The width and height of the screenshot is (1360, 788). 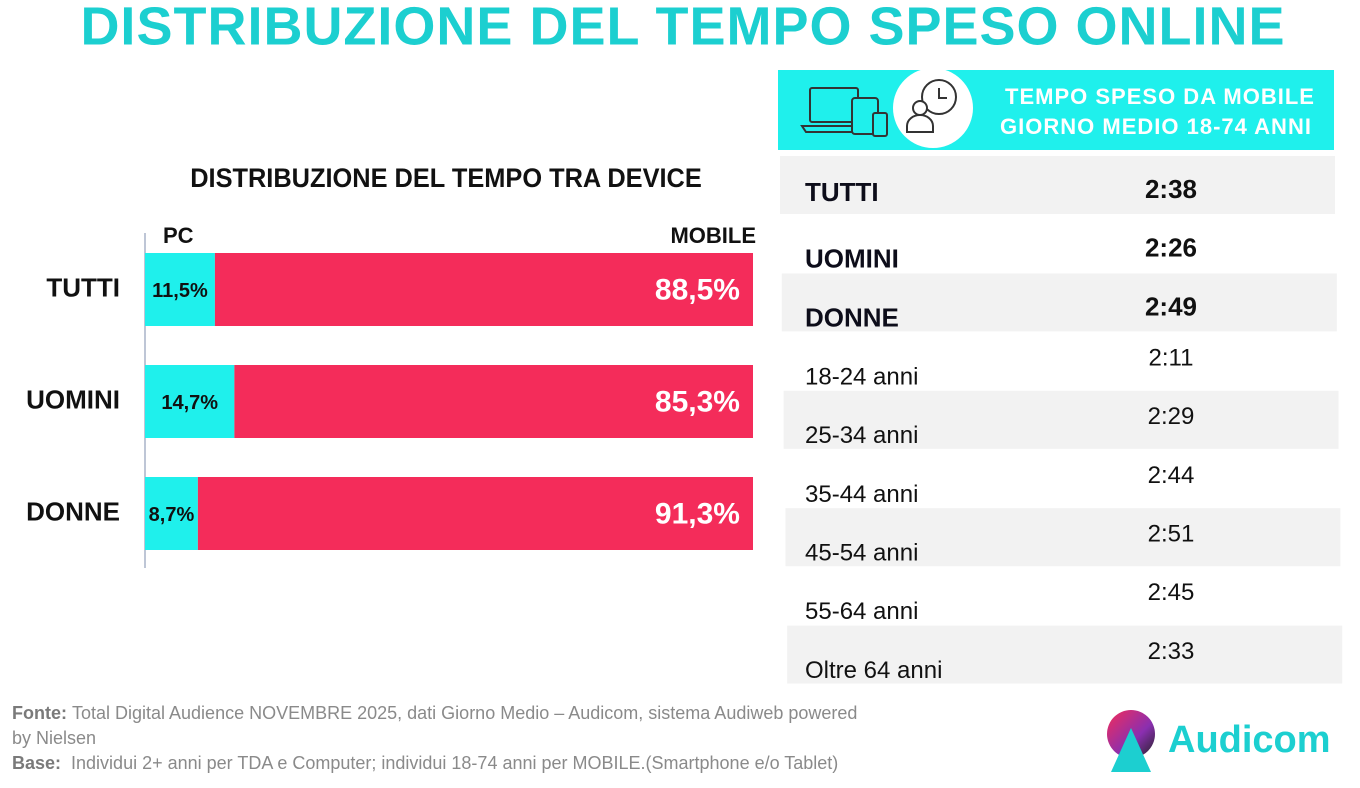 I want to click on table-cell: 2:26, so click(x=1171, y=248).